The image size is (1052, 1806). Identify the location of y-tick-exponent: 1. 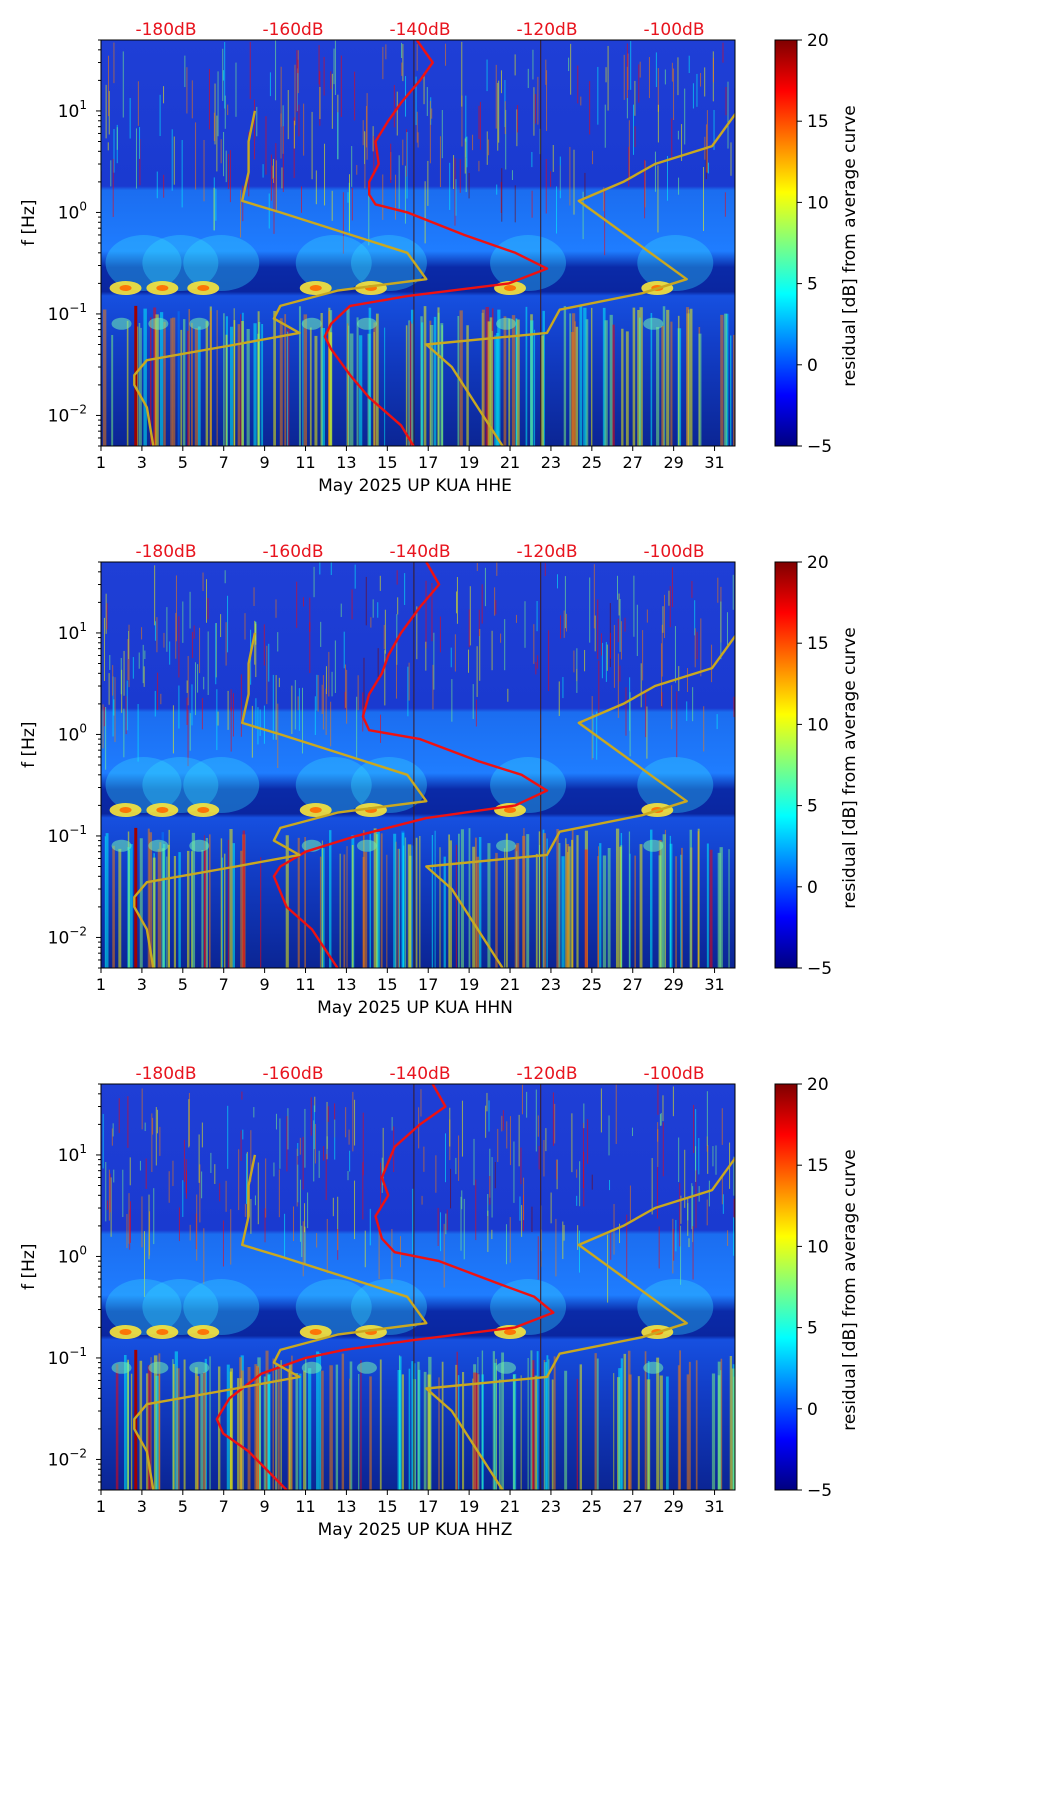
(83, 105).